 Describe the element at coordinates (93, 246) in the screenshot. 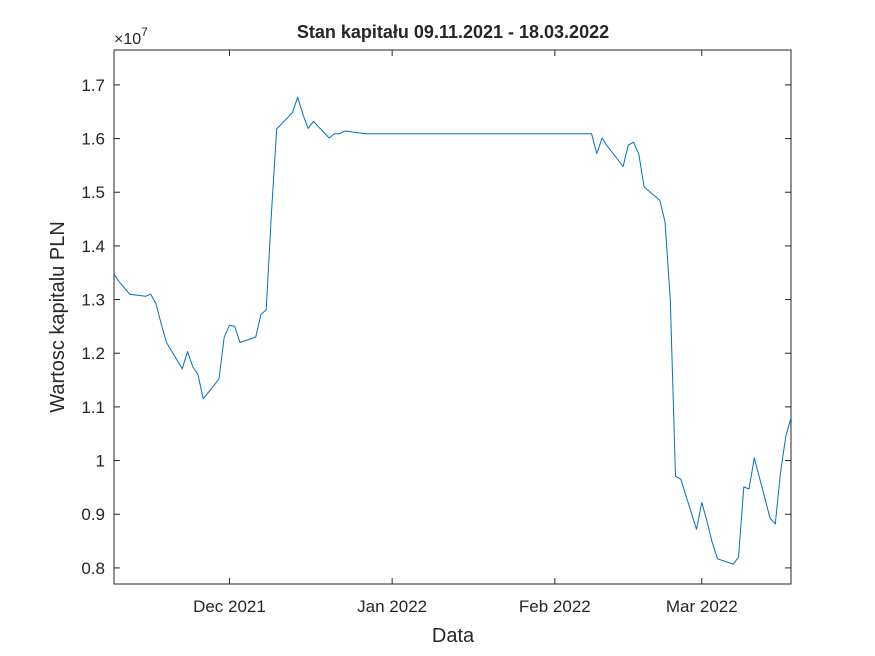

I see `y-tick-label: 1.4` at that location.